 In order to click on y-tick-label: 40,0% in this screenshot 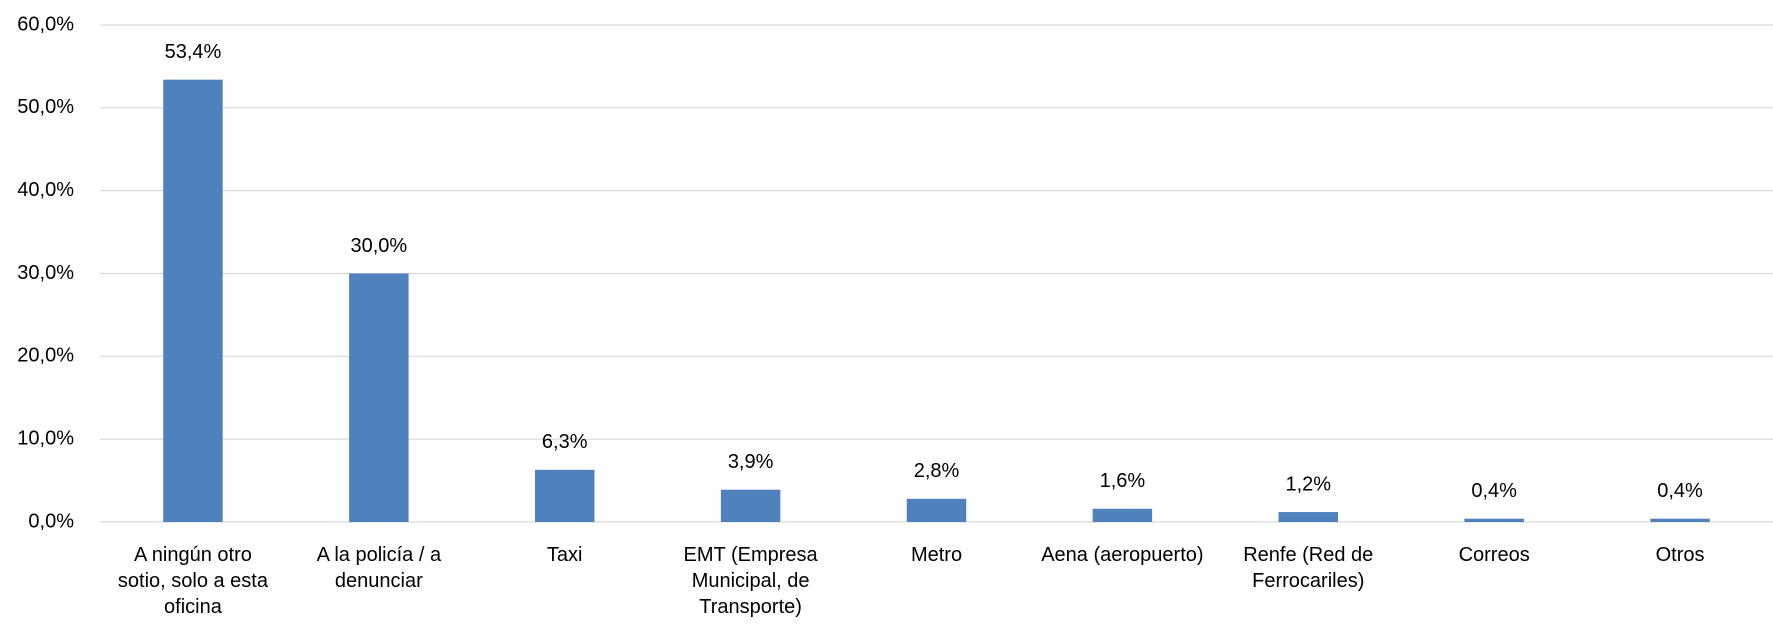, I will do `click(45, 190)`.